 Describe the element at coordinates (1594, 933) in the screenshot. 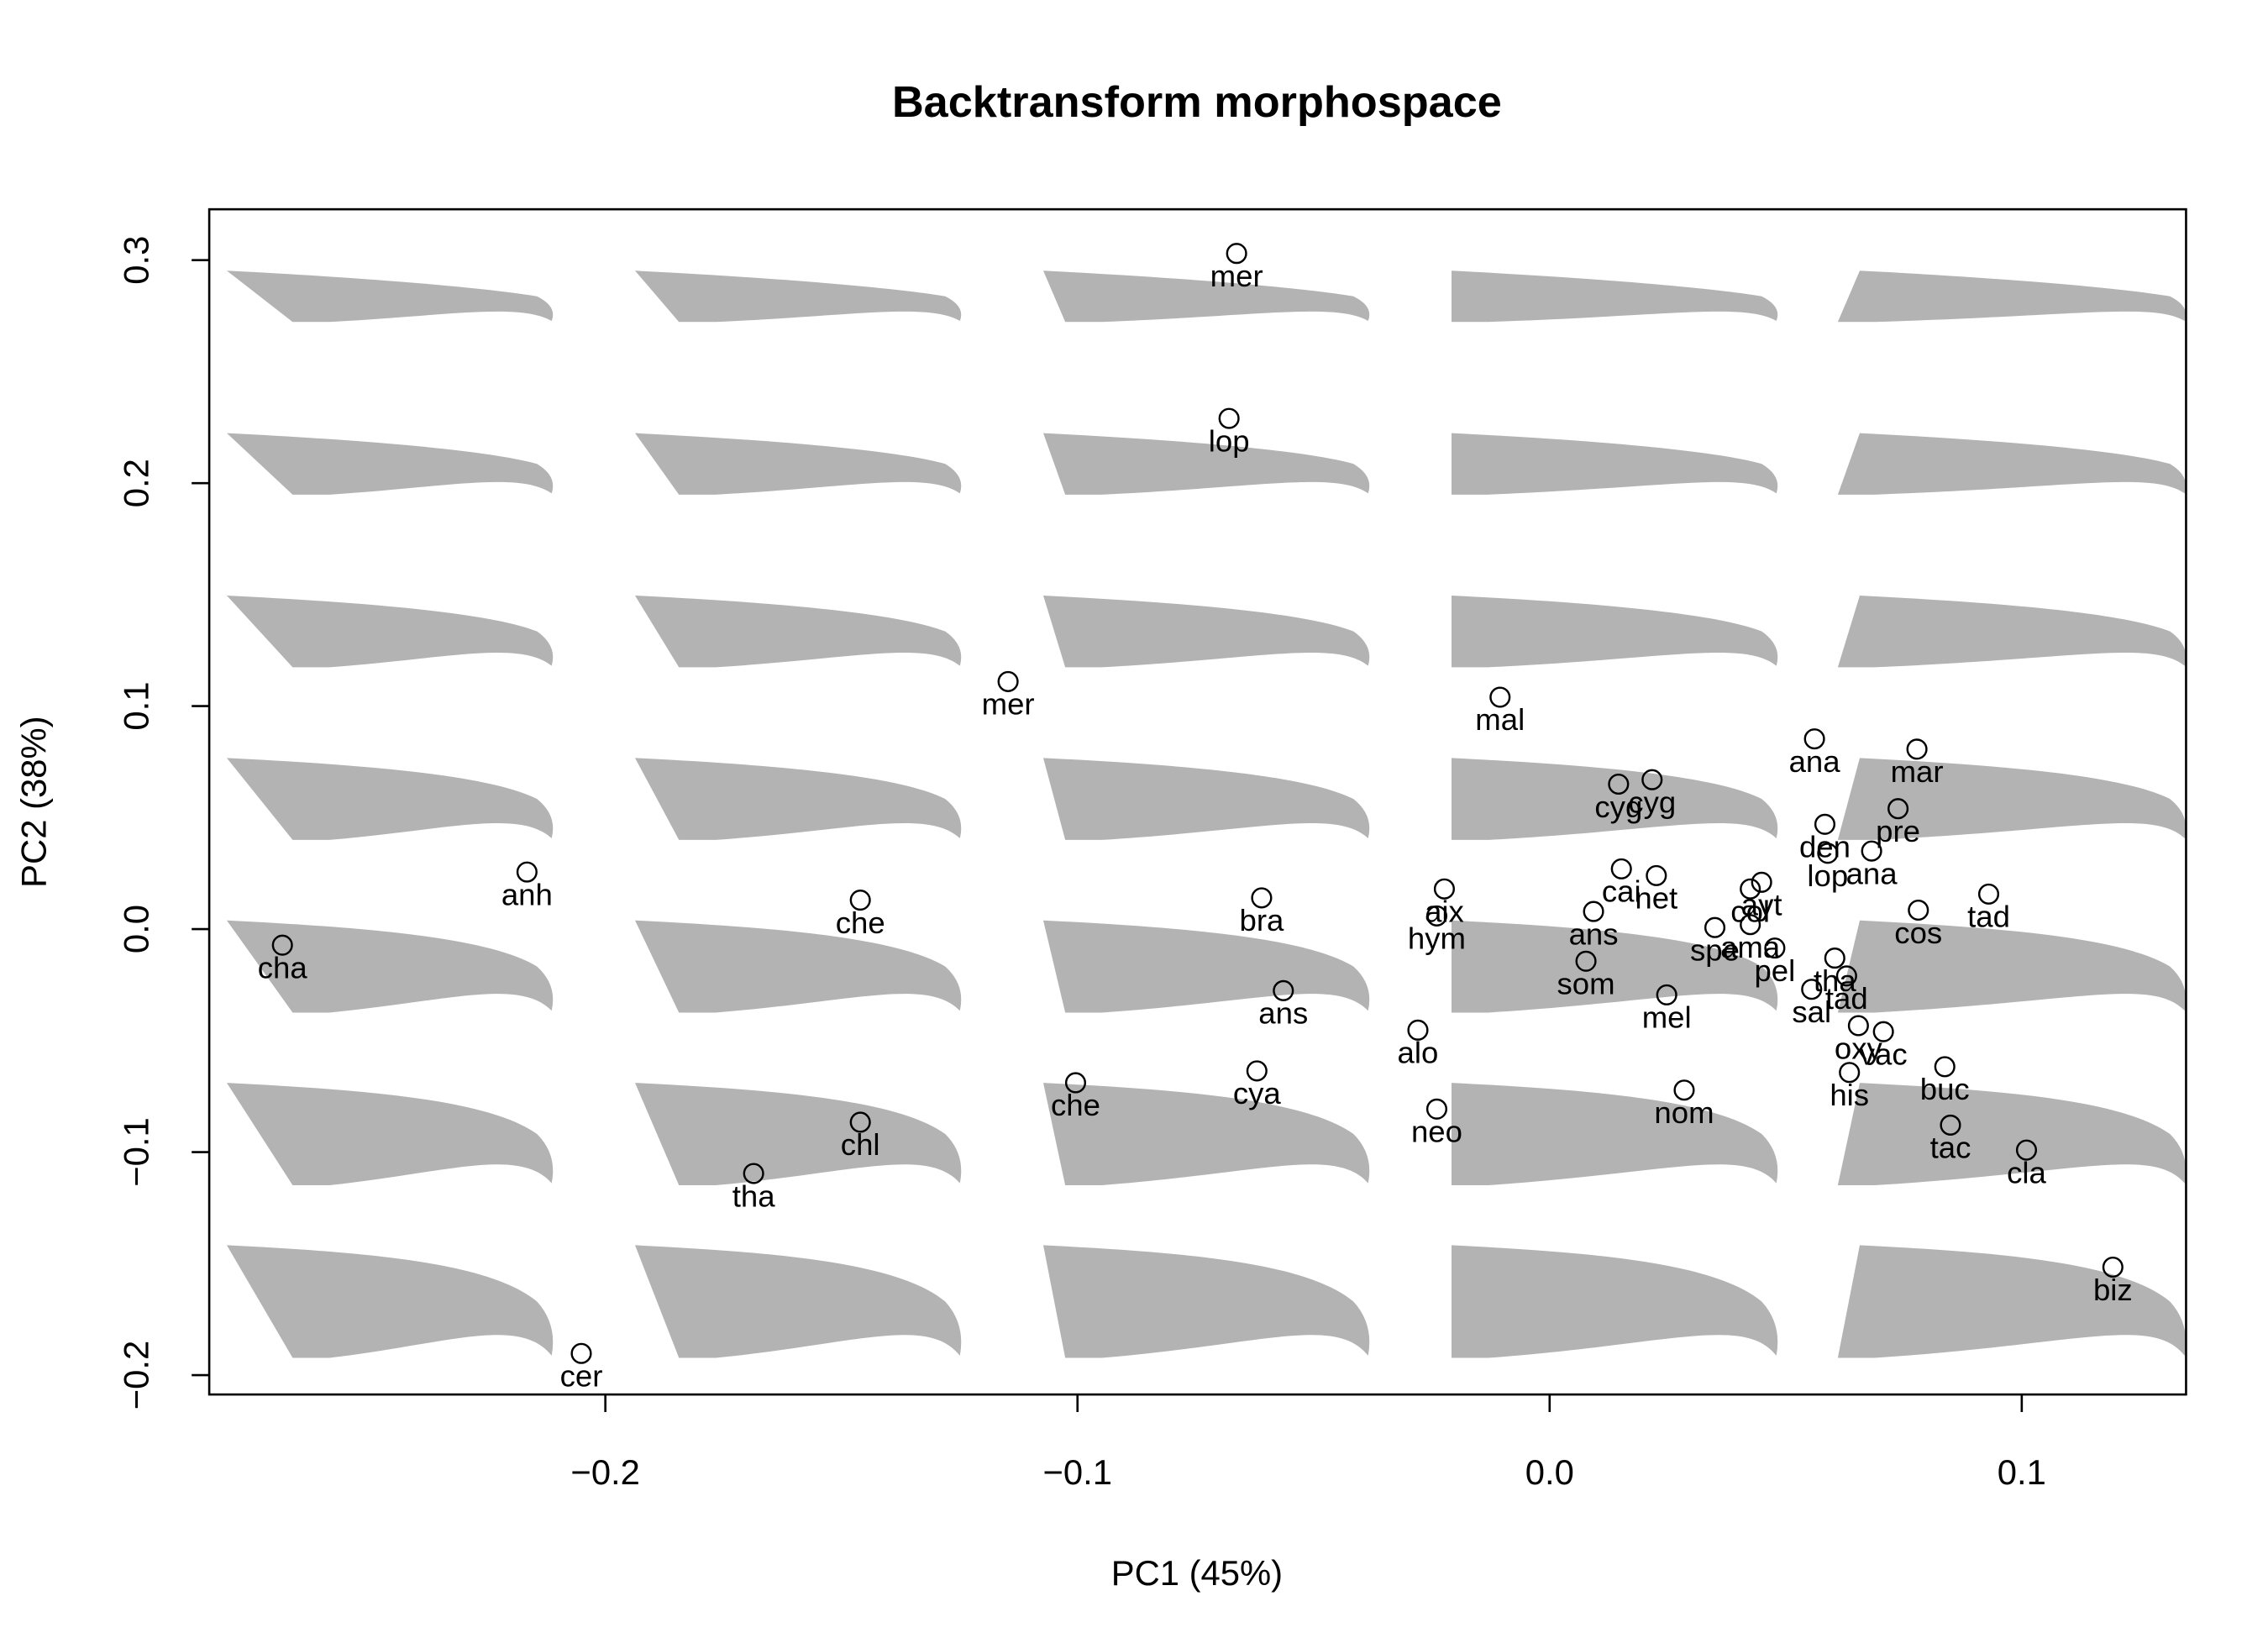

I see `point-label: ans` at that location.